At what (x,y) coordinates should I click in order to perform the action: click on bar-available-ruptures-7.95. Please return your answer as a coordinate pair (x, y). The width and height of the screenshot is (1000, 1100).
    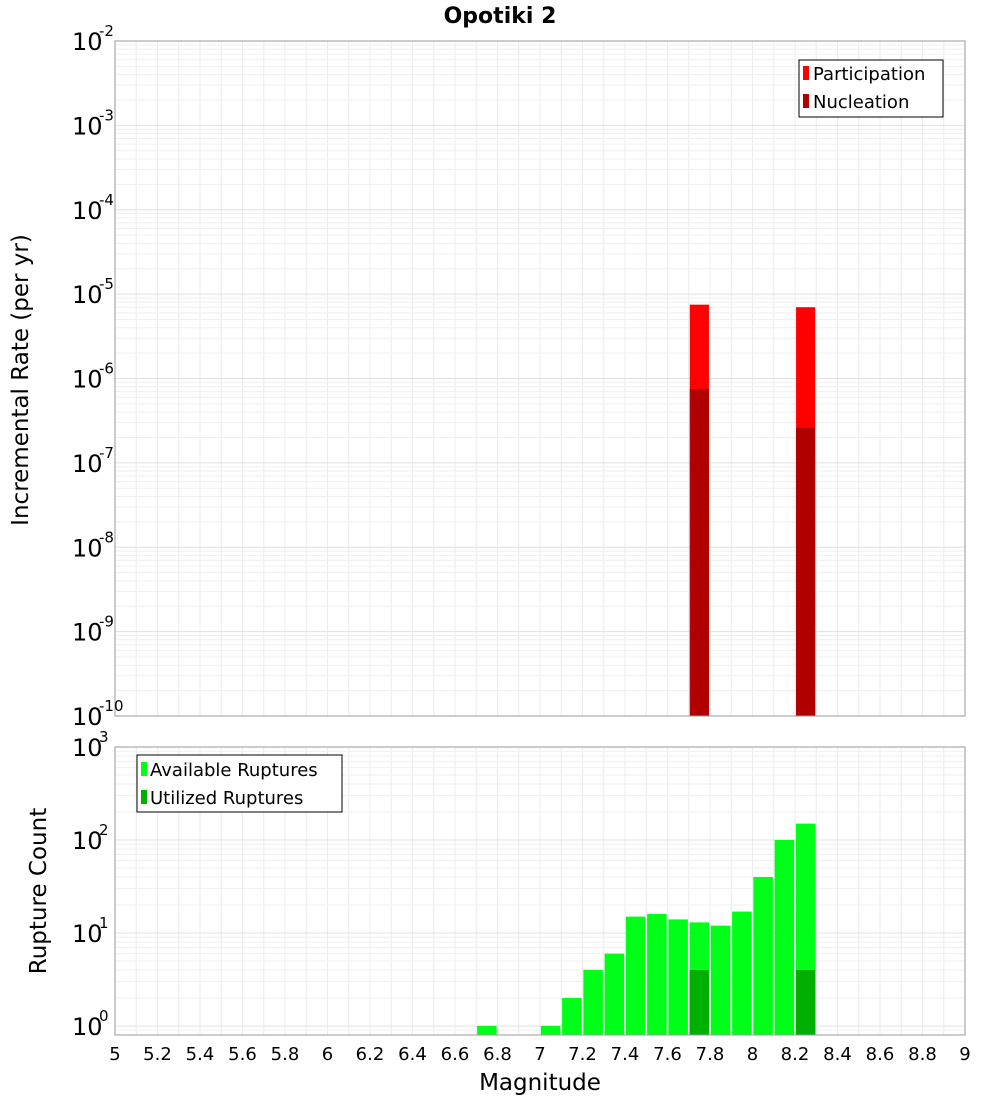
    Looking at the image, I should click on (742, 973).